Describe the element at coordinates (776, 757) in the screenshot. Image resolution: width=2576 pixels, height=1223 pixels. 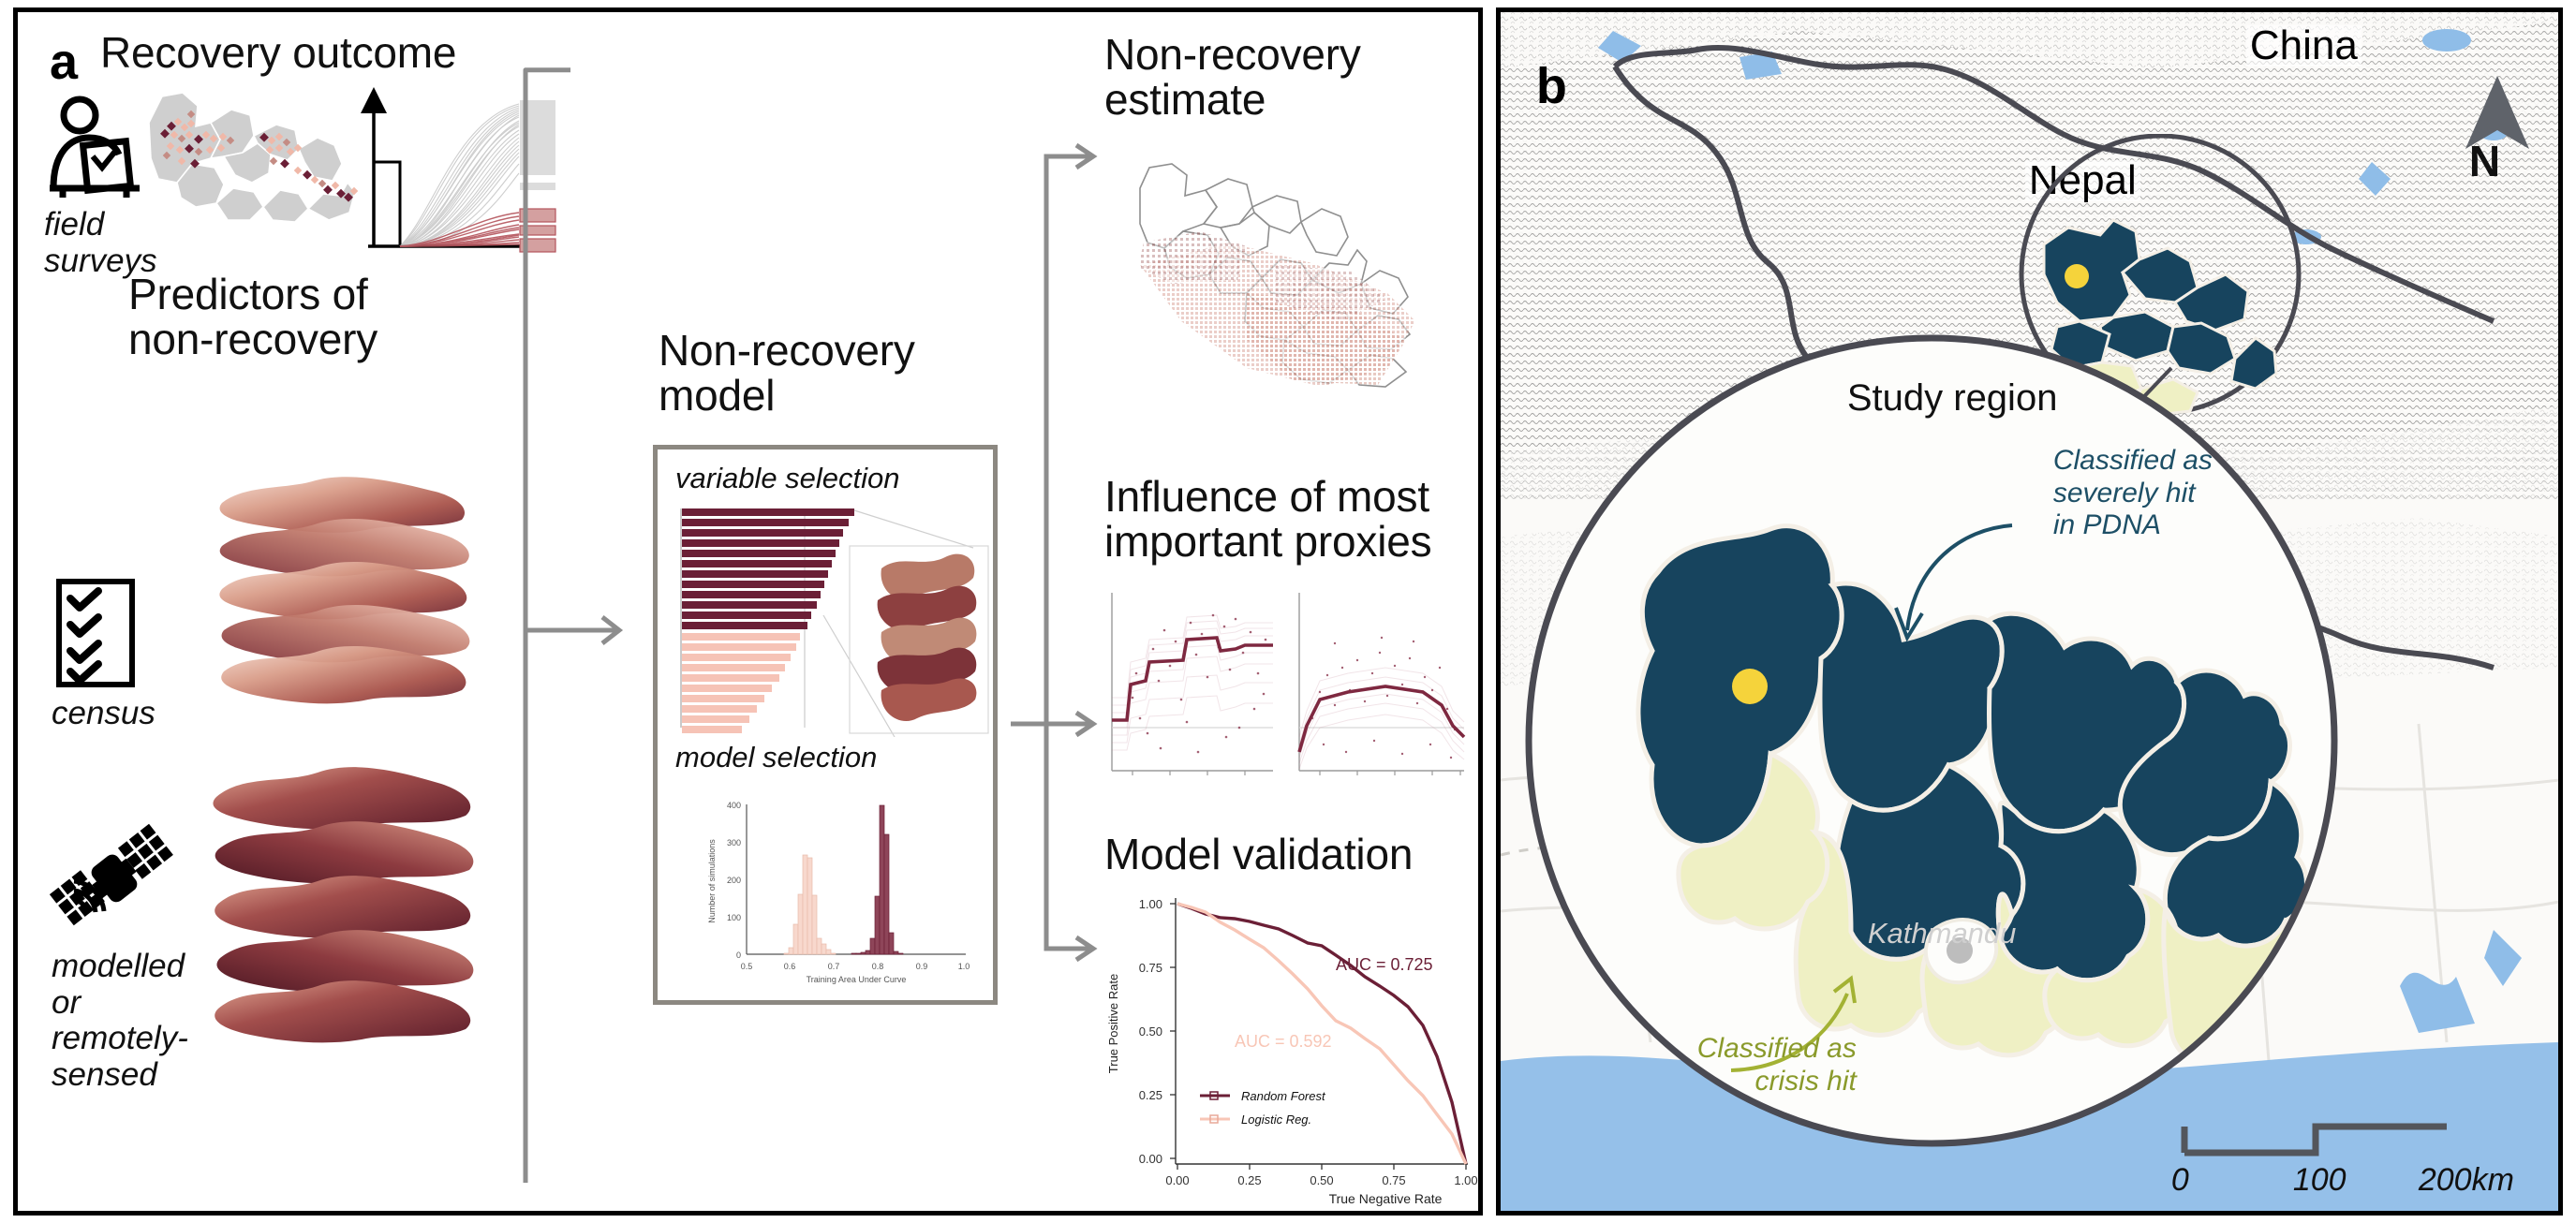
I see `model-selection-label: model selection` at that location.